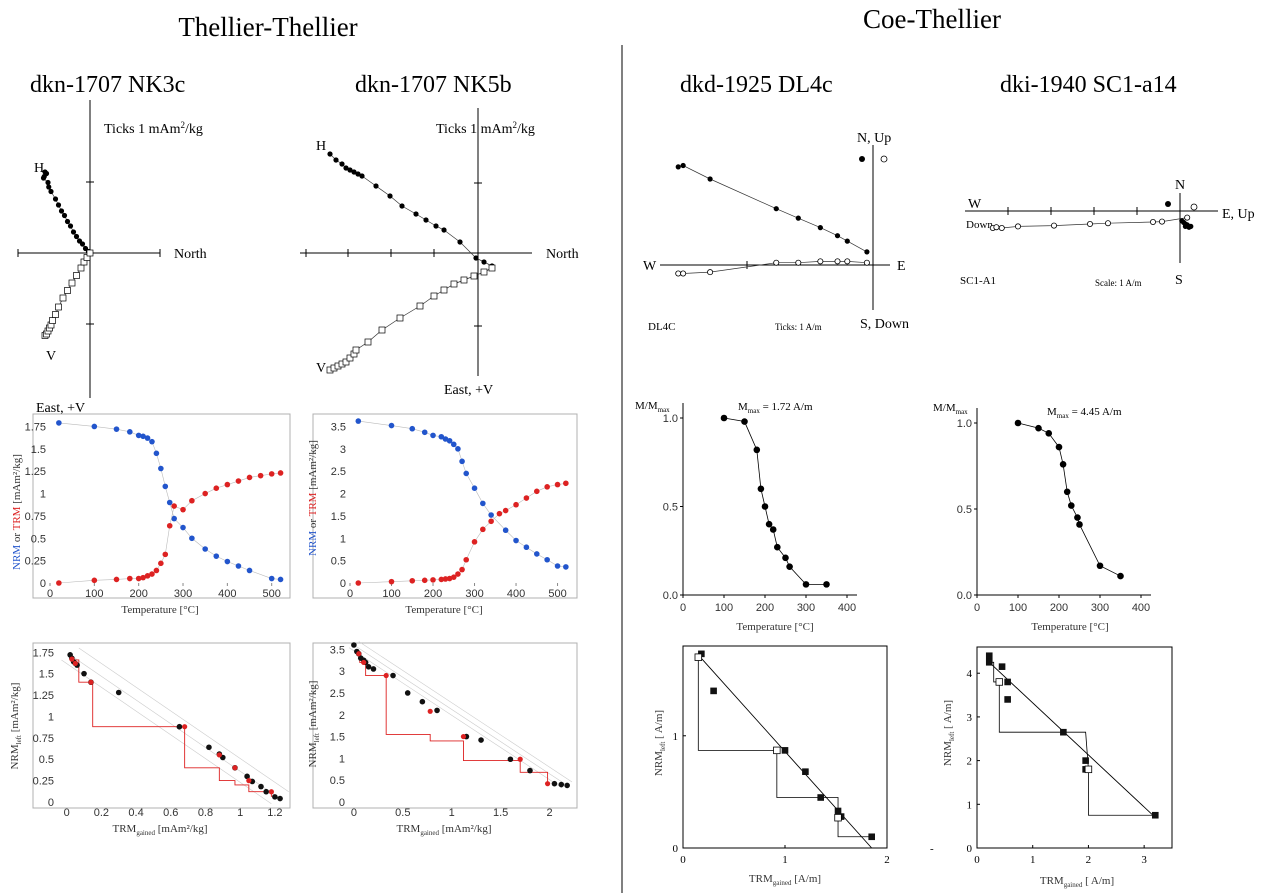 The width and height of the screenshot is (1262, 893). What do you see at coordinates (35, 427) in the screenshot?
I see `y-tick-label: 1.75` at bounding box center [35, 427].